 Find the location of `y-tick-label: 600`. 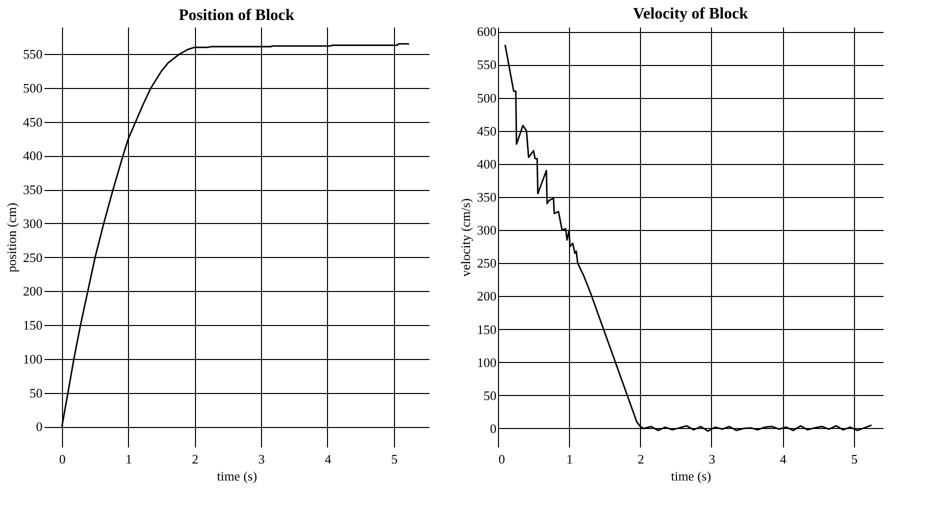

y-tick-label: 600 is located at coordinates (486, 32).